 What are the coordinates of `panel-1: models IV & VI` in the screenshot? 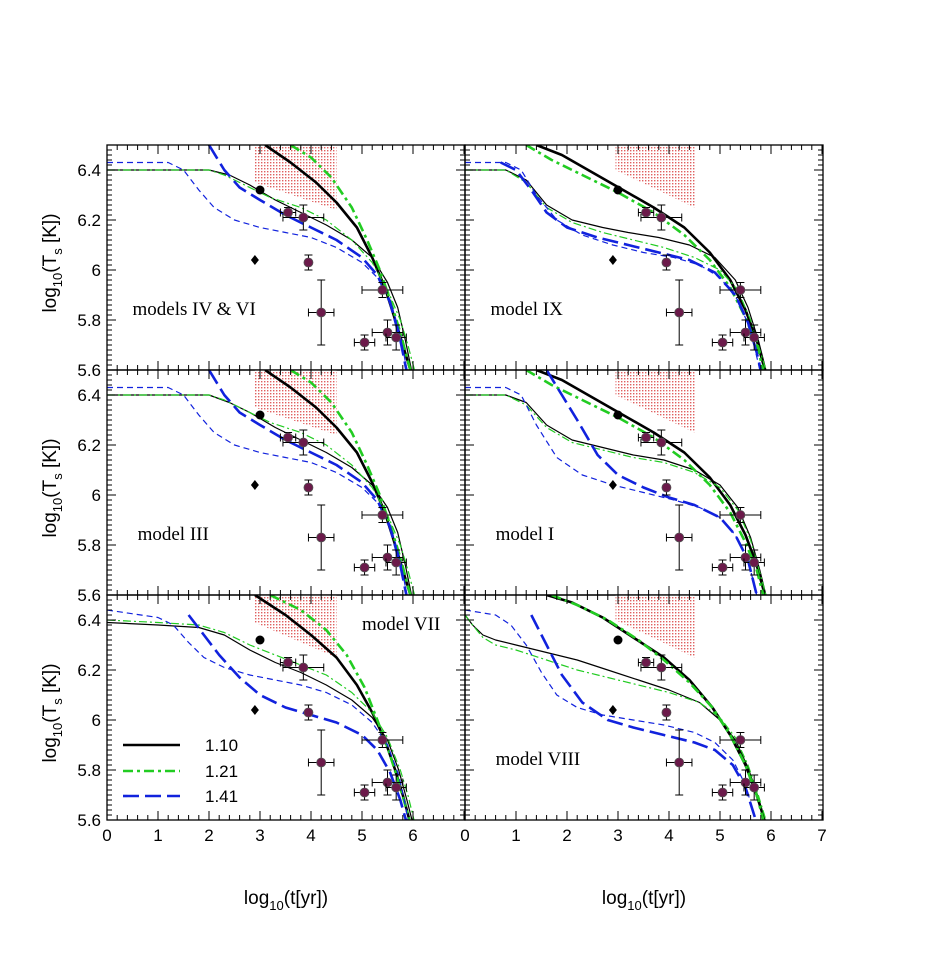 It's located at (286, 257).